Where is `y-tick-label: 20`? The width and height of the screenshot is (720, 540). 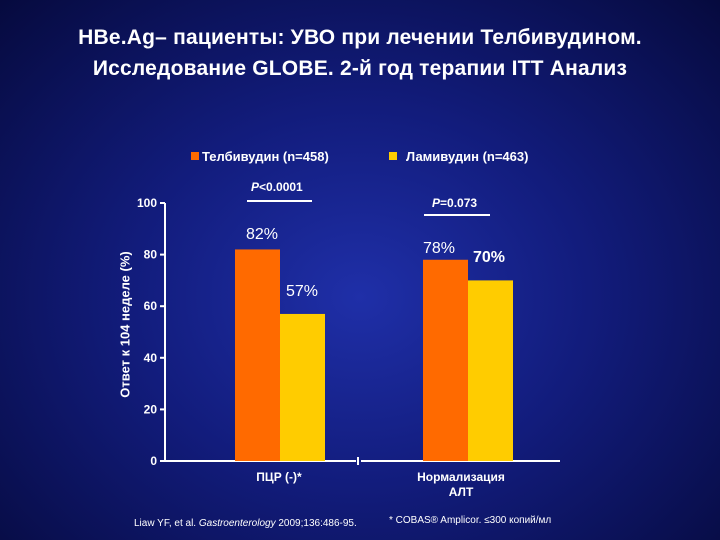
y-tick-label: 20 is located at coordinates (151, 409).